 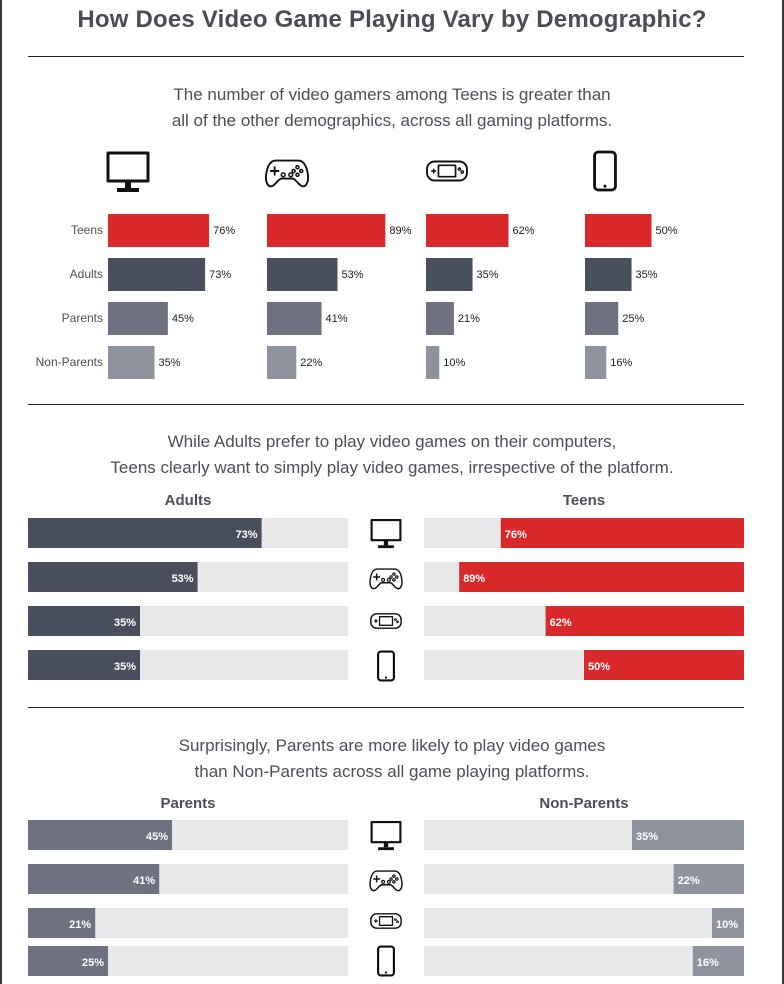 I want to click on adults-teens-right-value-2: 89%, so click(x=474, y=579).